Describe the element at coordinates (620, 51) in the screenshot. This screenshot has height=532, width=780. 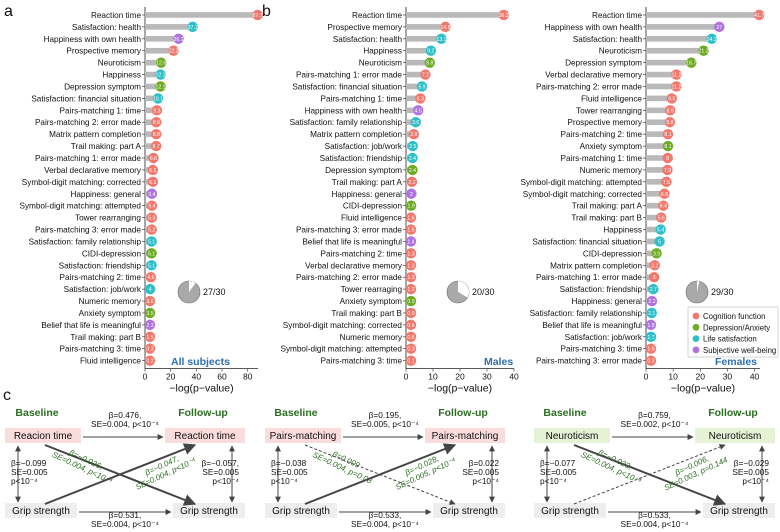
I see `row-label: Neuroticism` at that location.